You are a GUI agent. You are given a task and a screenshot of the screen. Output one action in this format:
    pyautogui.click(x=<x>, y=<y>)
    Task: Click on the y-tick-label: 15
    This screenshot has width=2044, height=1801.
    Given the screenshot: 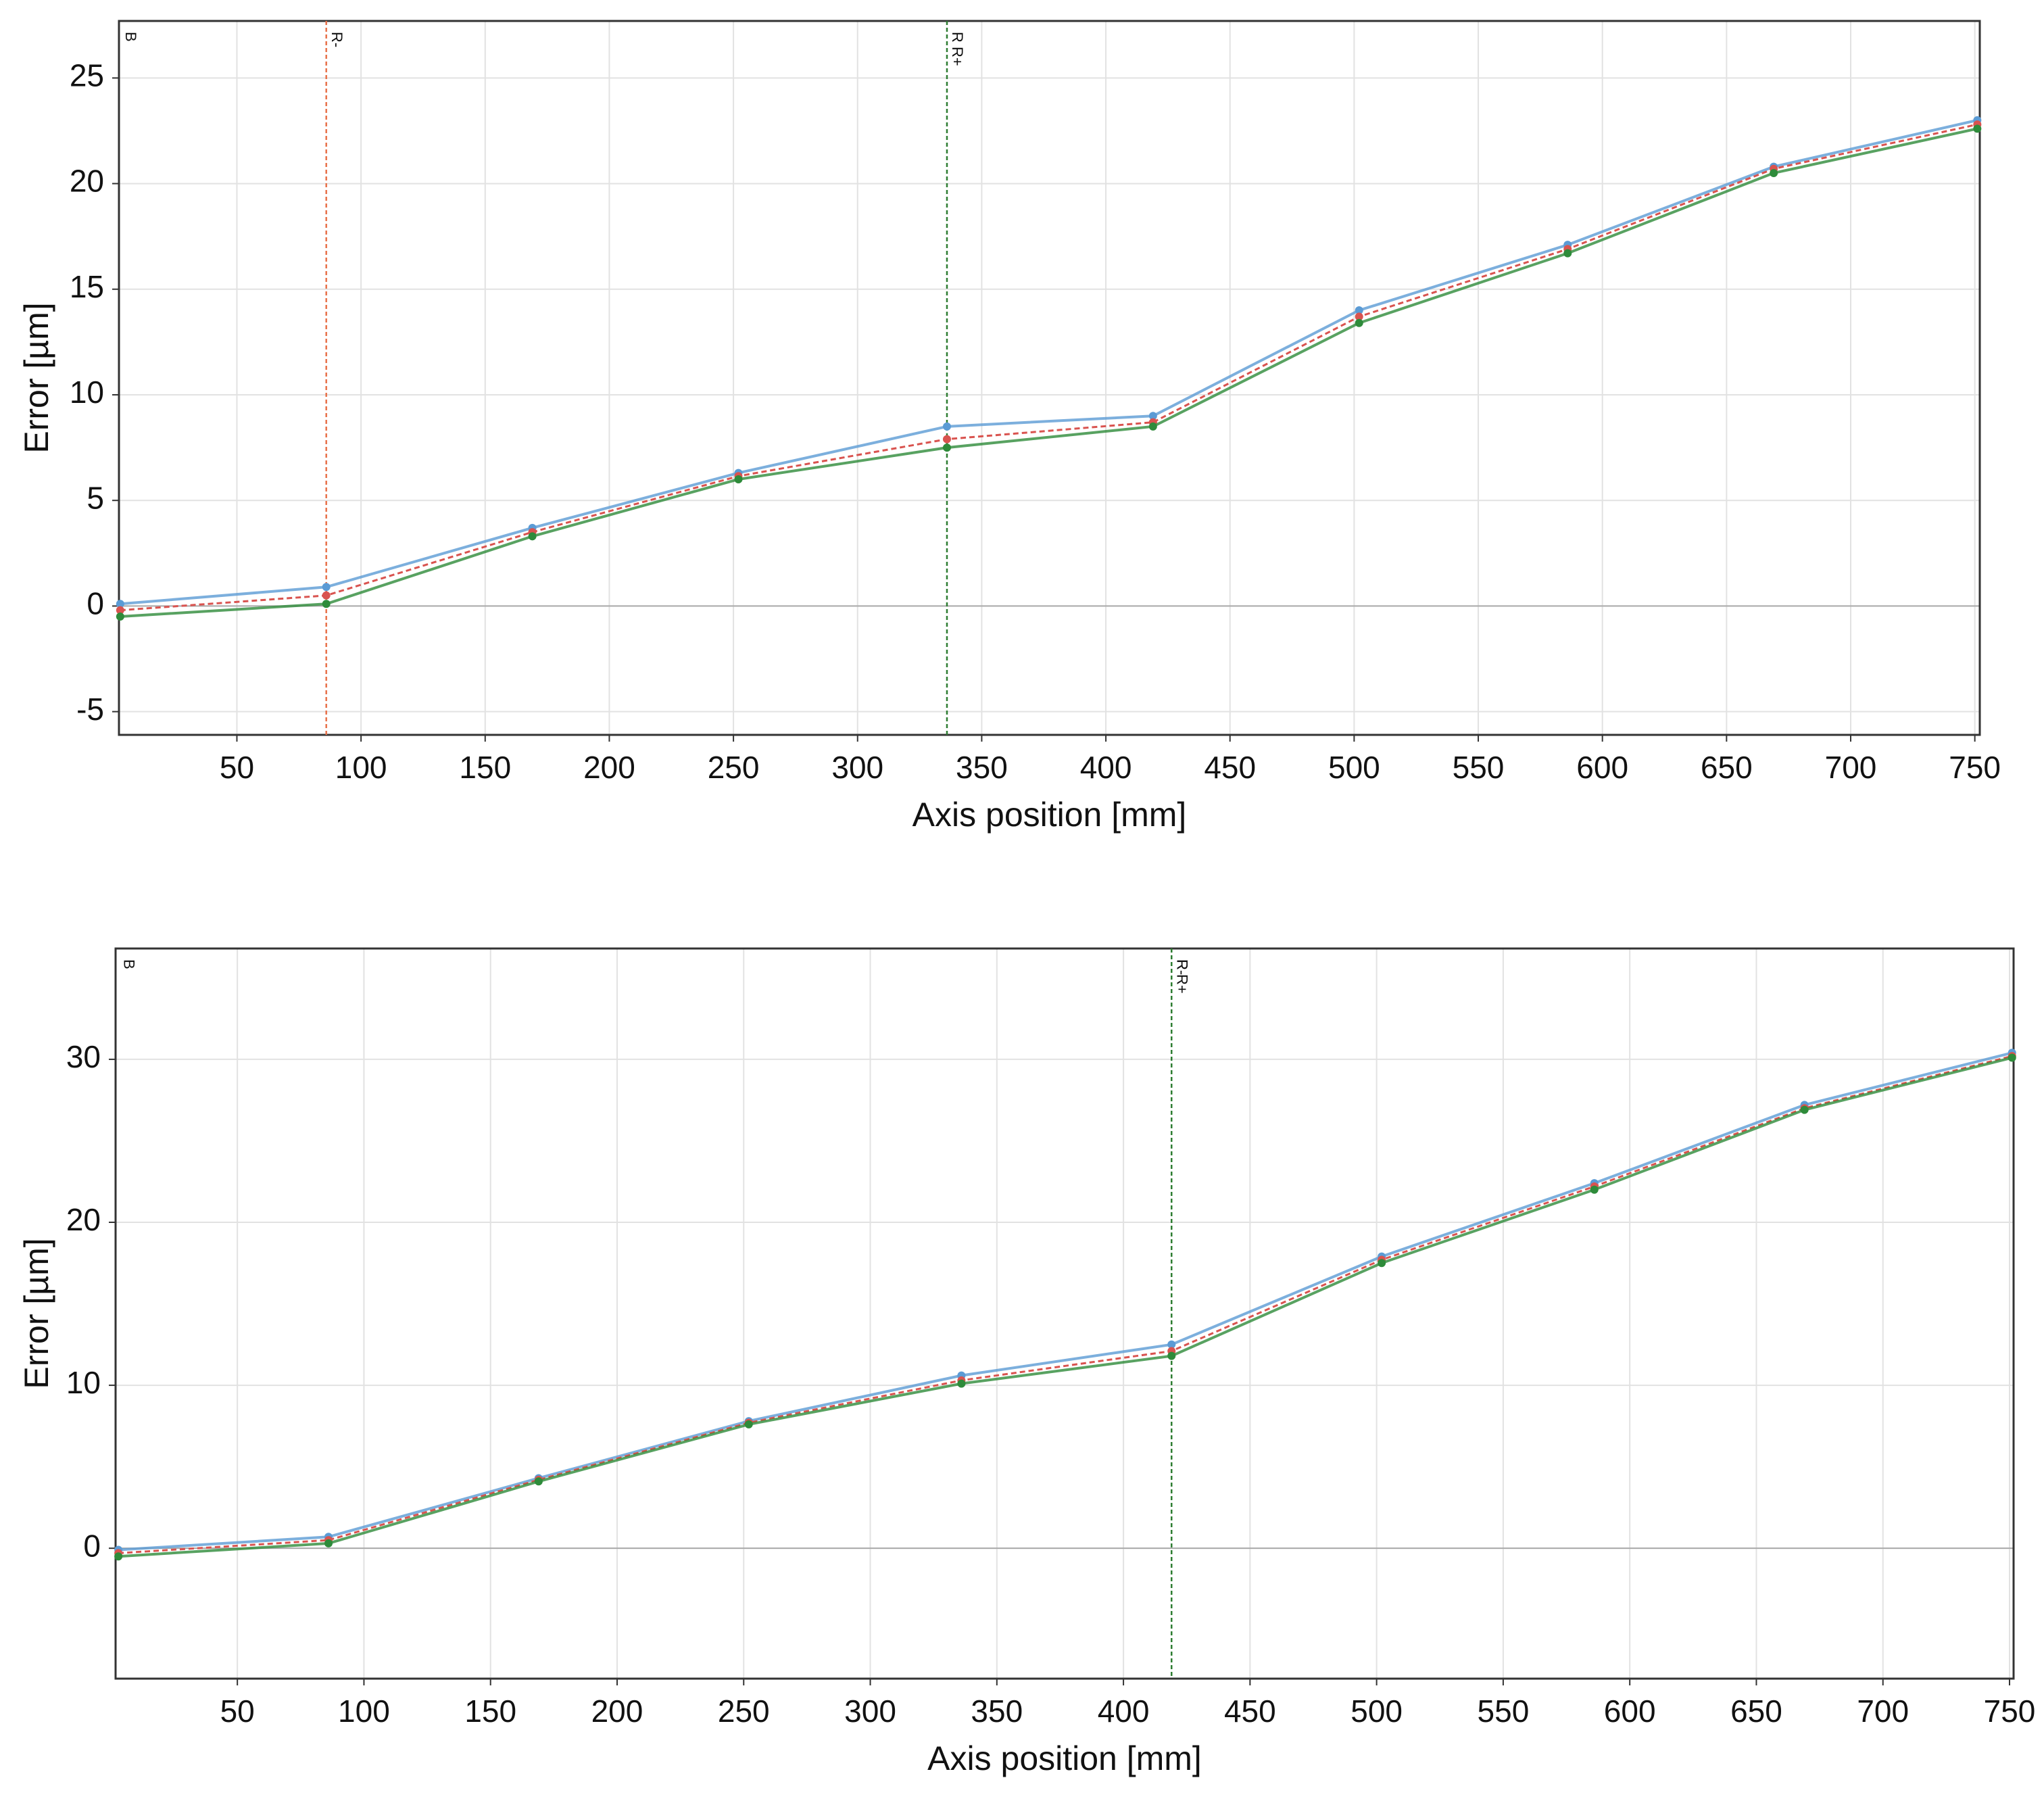 What is the action you would take?
    pyautogui.click(x=87, y=286)
    